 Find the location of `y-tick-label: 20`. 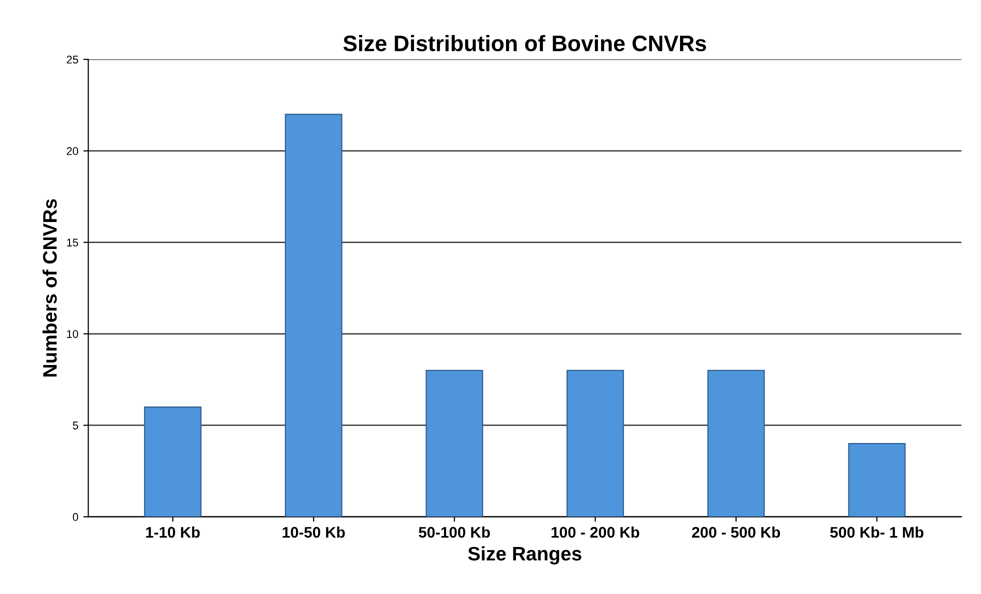

y-tick-label: 20 is located at coordinates (72, 151).